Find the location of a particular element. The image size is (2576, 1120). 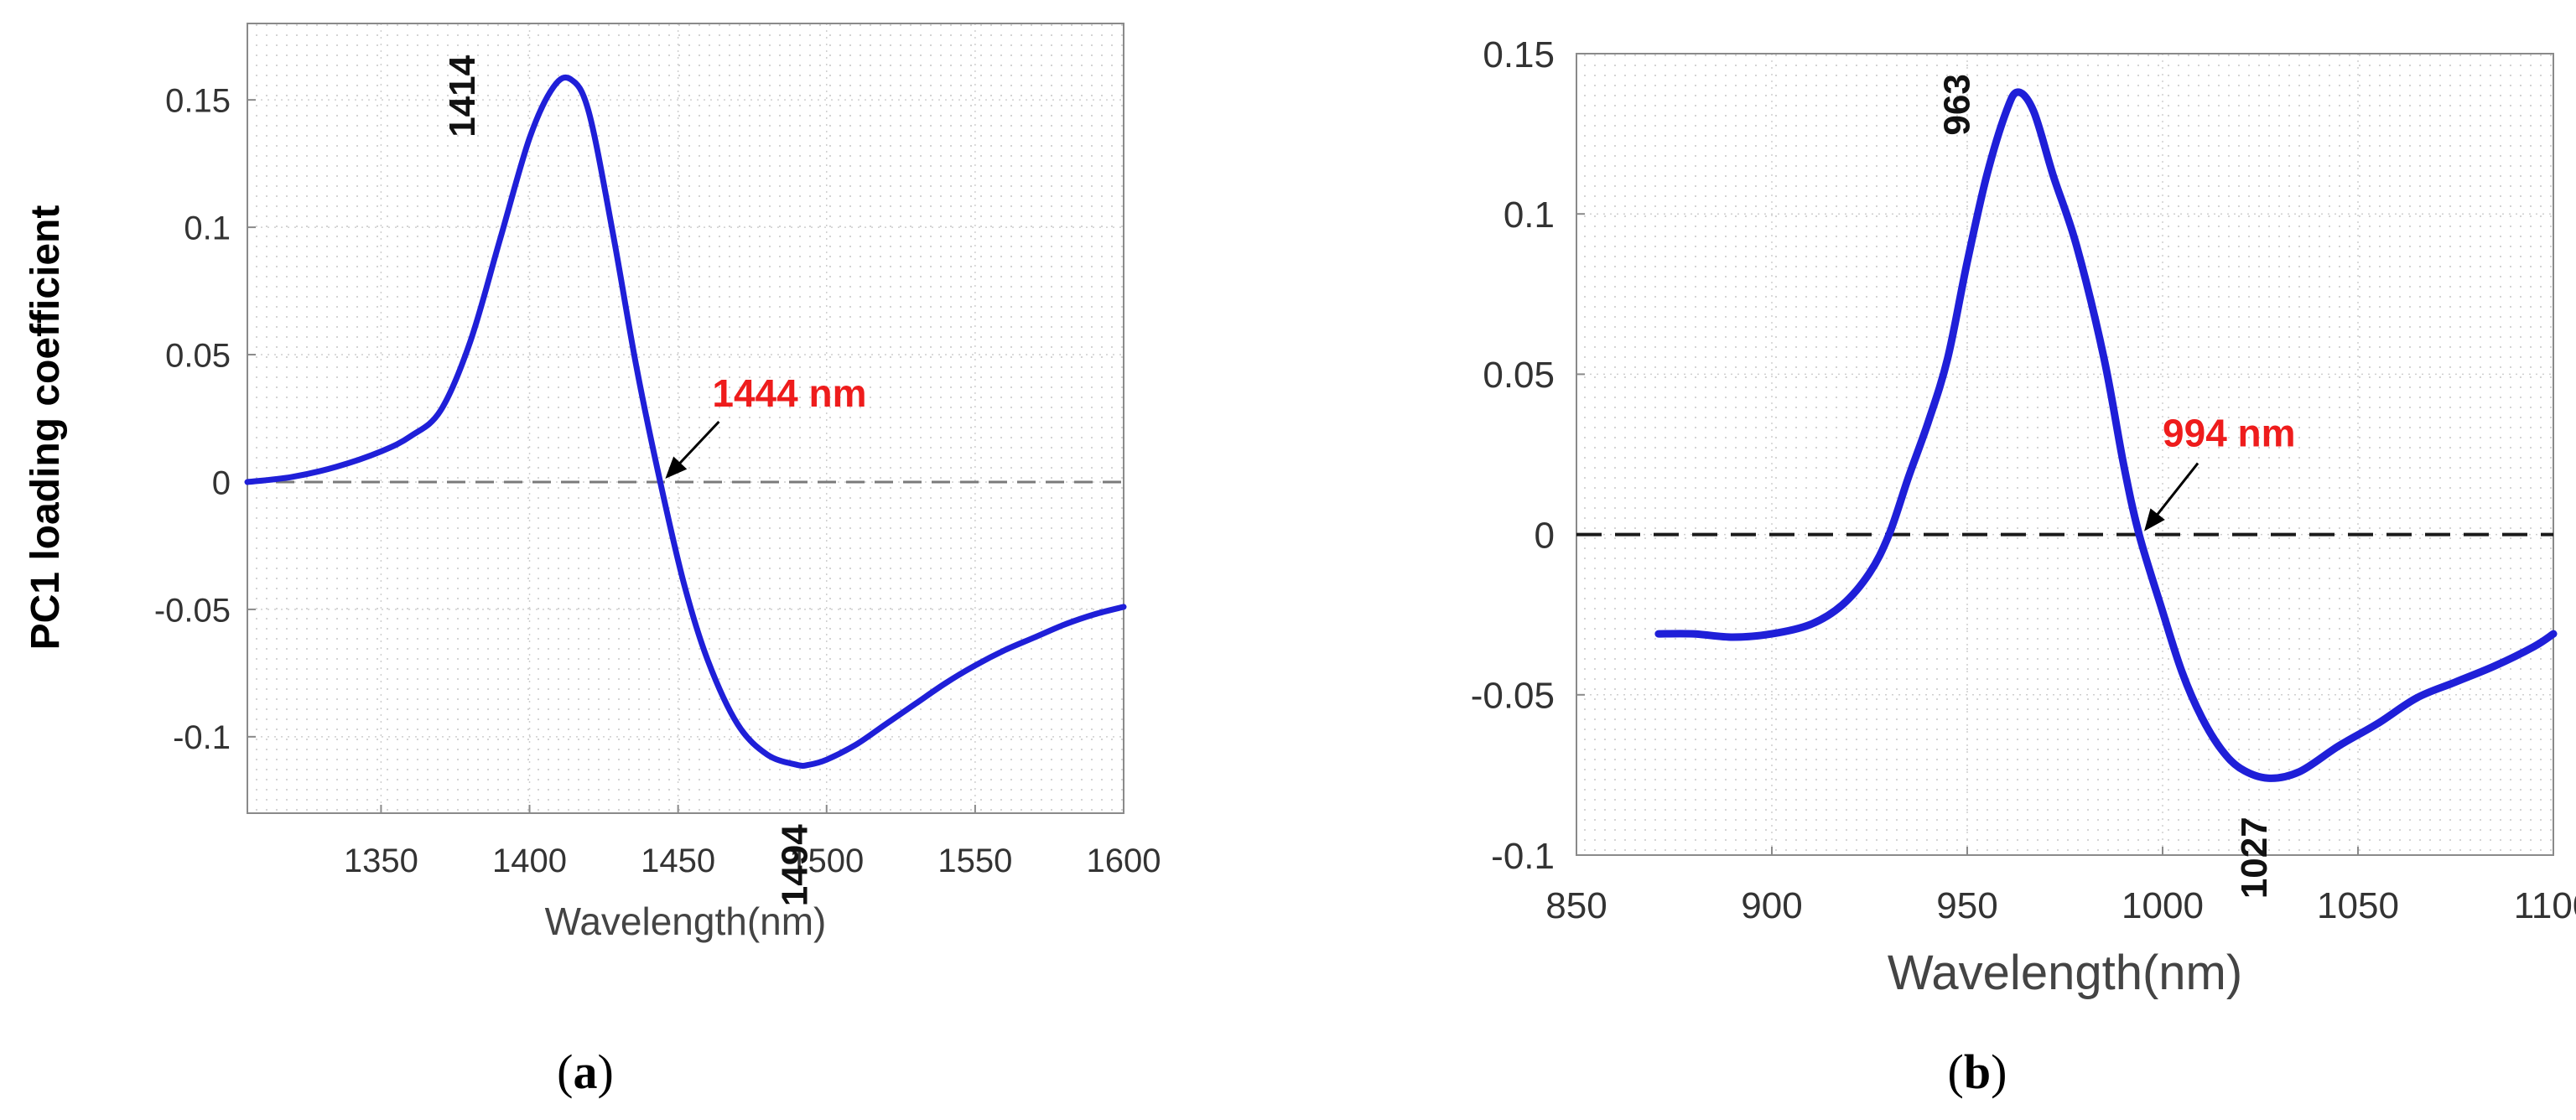

x-tick-label: 900 is located at coordinates (1771, 905).